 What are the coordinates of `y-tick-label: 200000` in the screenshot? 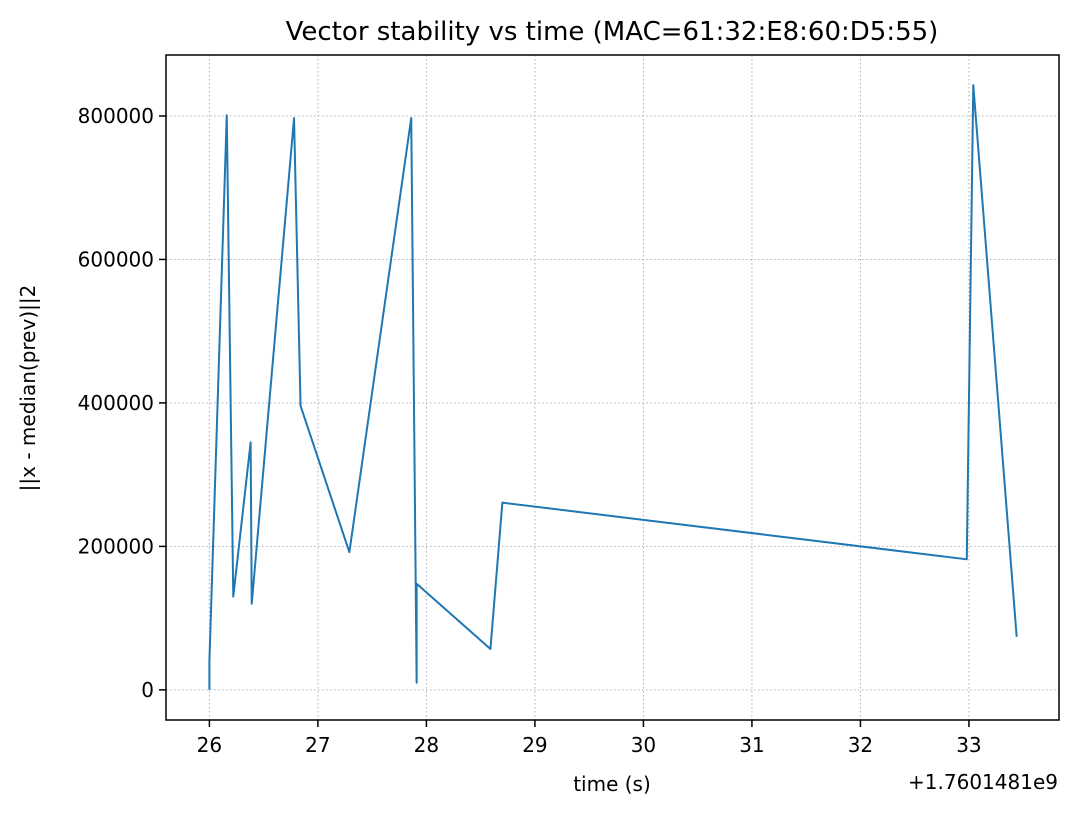 It's located at (116, 546).